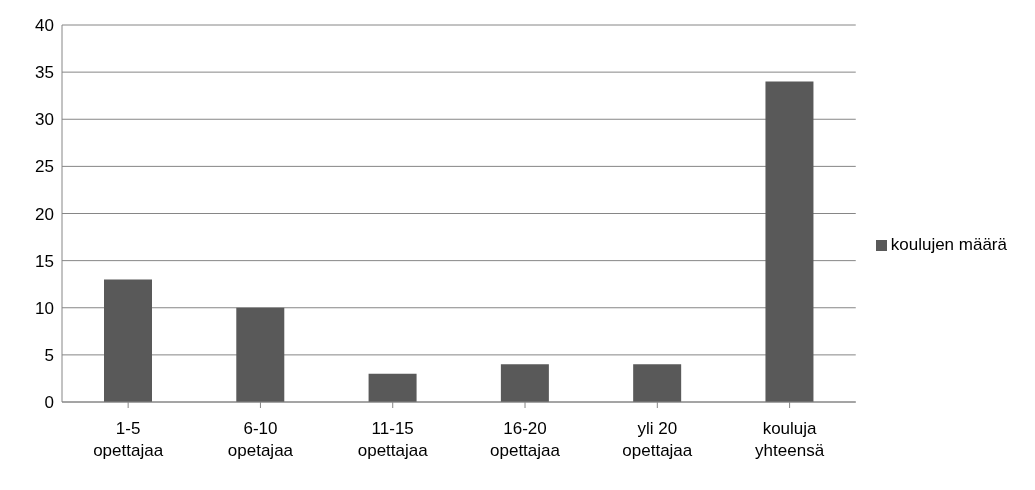 This screenshot has height=490, width=1035. What do you see at coordinates (790, 439) in the screenshot?
I see `x-tick-label: kouluja yhteensä` at bounding box center [790, 439].